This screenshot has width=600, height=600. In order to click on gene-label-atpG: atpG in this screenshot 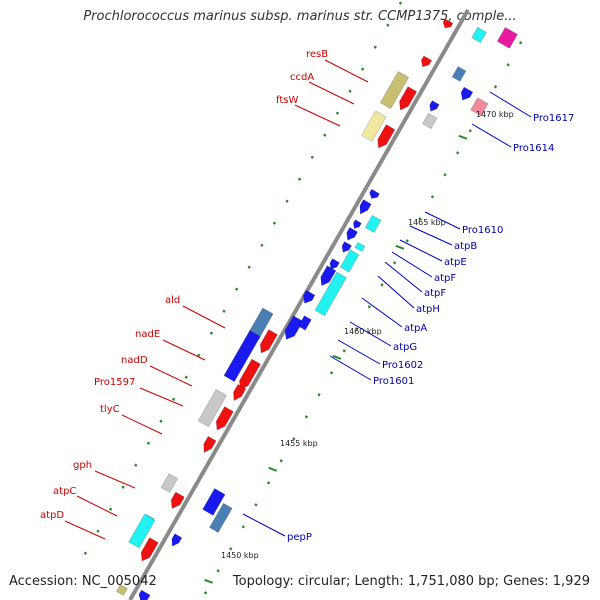, I will do `click(405, 347)`.